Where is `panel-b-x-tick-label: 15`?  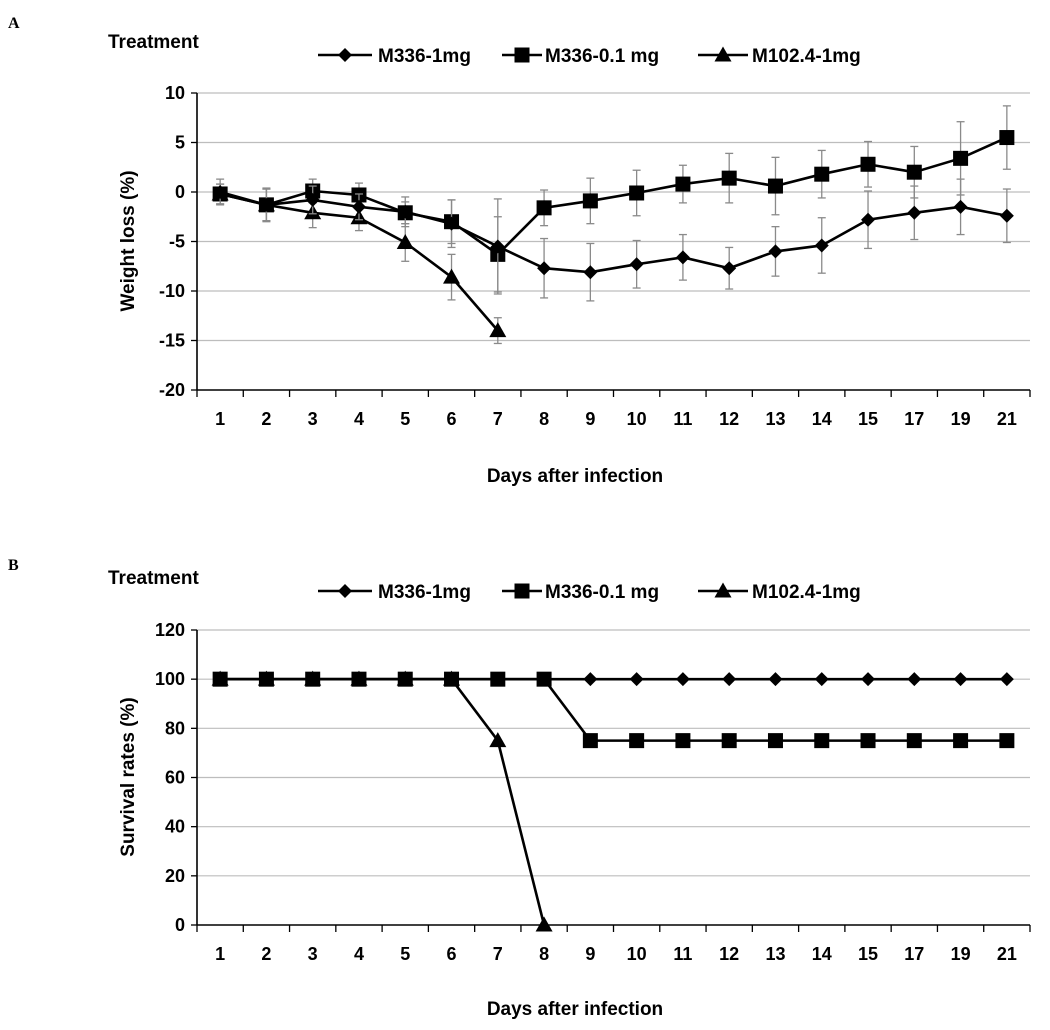
panel-b-x-tick-label: 15 is located at coordinates (868, 954).